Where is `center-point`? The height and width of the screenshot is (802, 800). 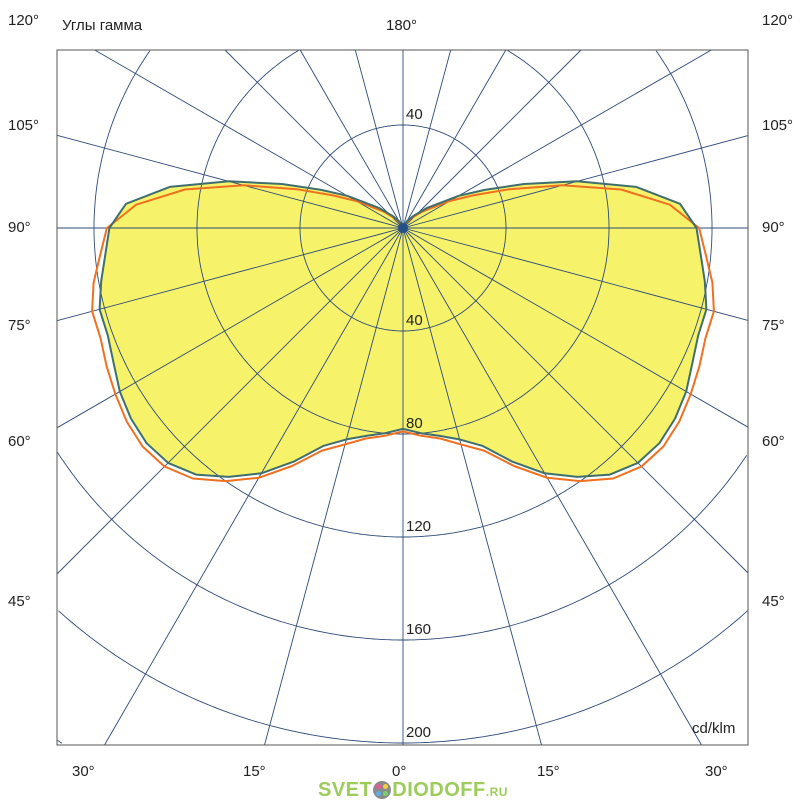
center-point is located at coordinates (403, 228).